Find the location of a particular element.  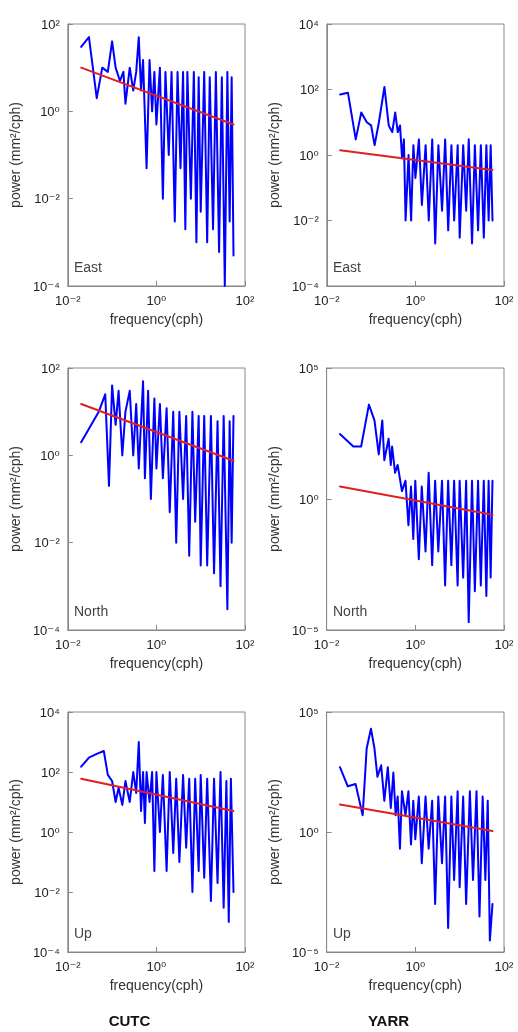

text: YARR is located at coordinates (388, 1020).